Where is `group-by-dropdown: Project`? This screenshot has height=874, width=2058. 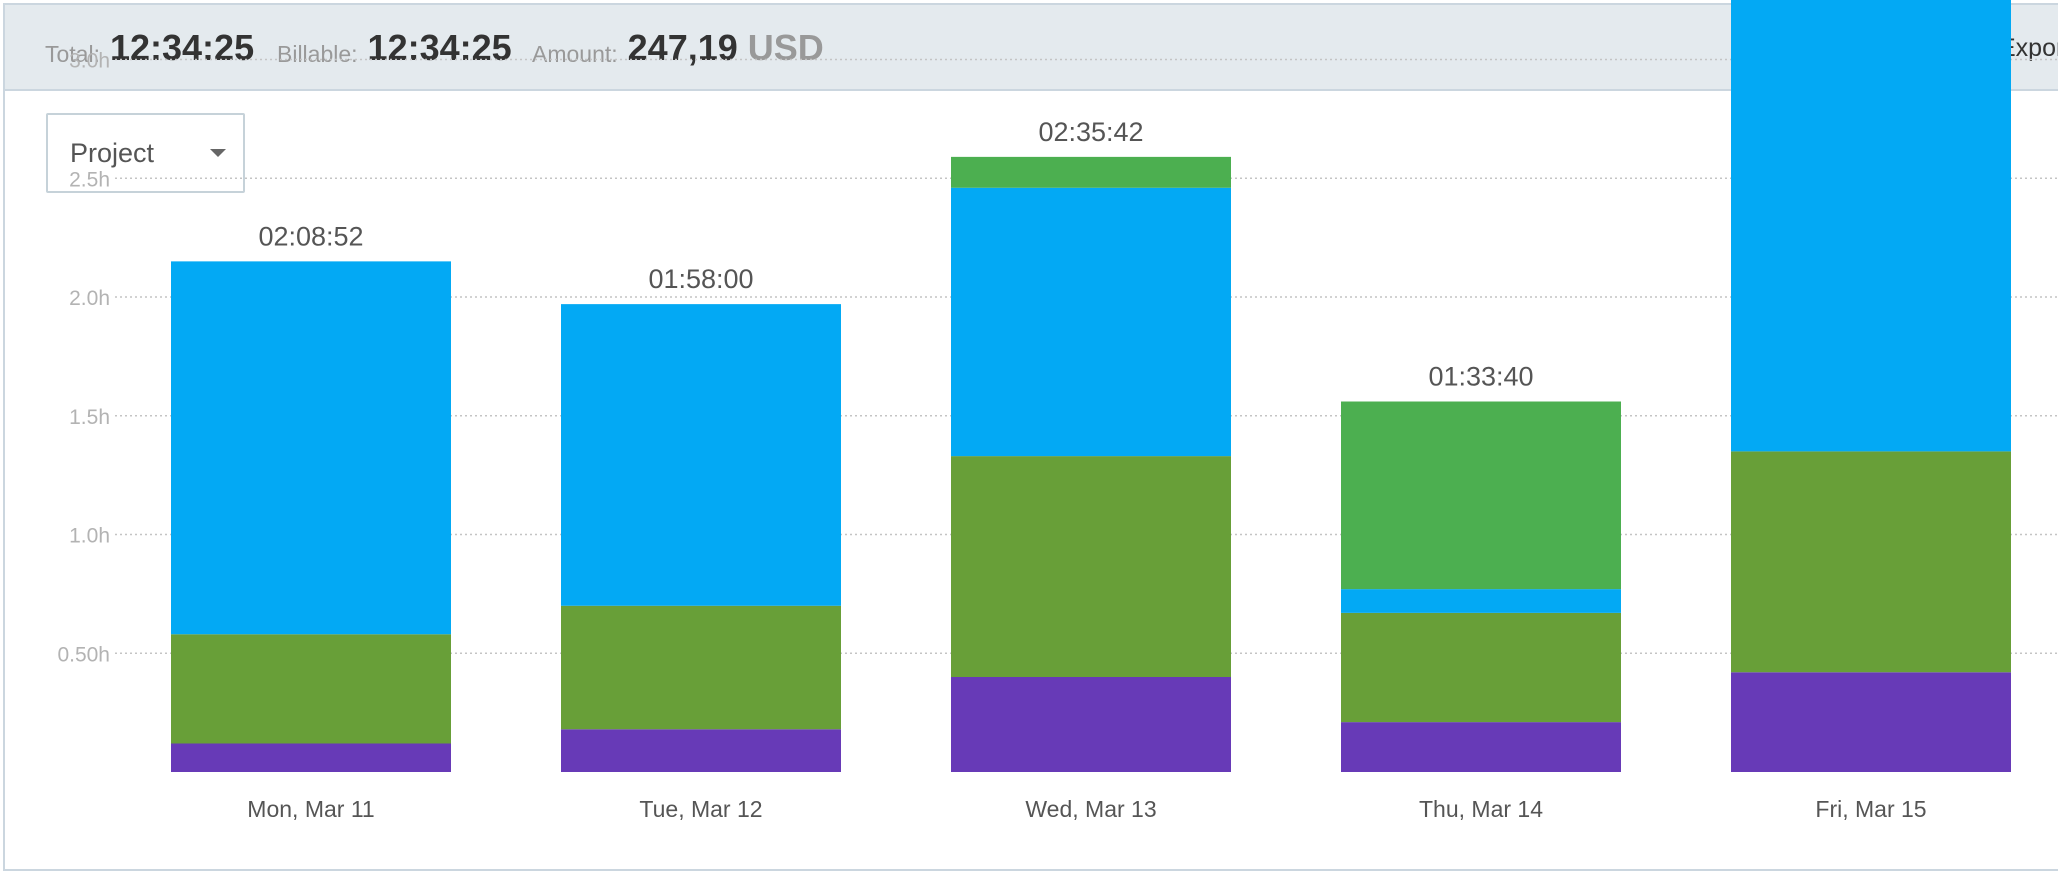
group-by-dropdown: Project is located at coordinates (145, 153).